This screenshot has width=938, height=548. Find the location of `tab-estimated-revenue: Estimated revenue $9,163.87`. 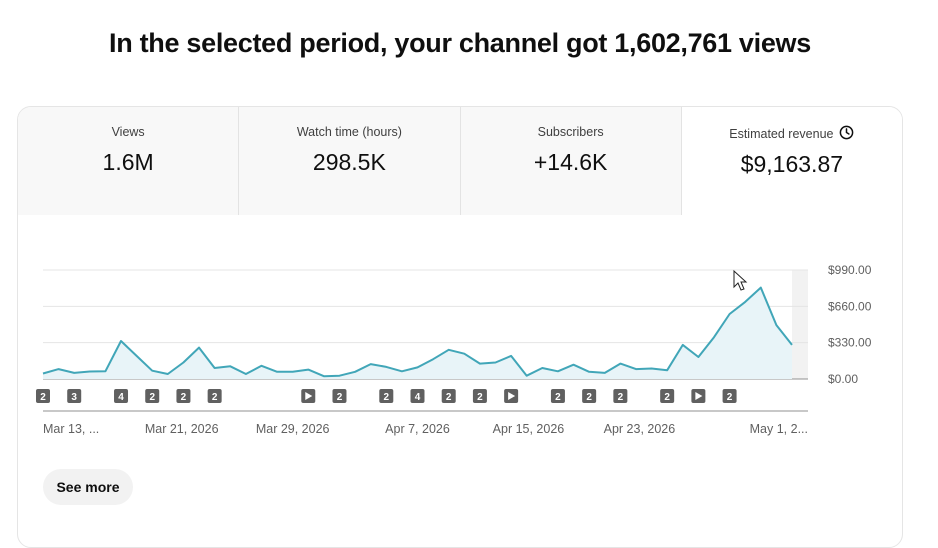

tab-estimated-revenue: Estimated revenue $9,163.87 is located at coordinates (791, 161).